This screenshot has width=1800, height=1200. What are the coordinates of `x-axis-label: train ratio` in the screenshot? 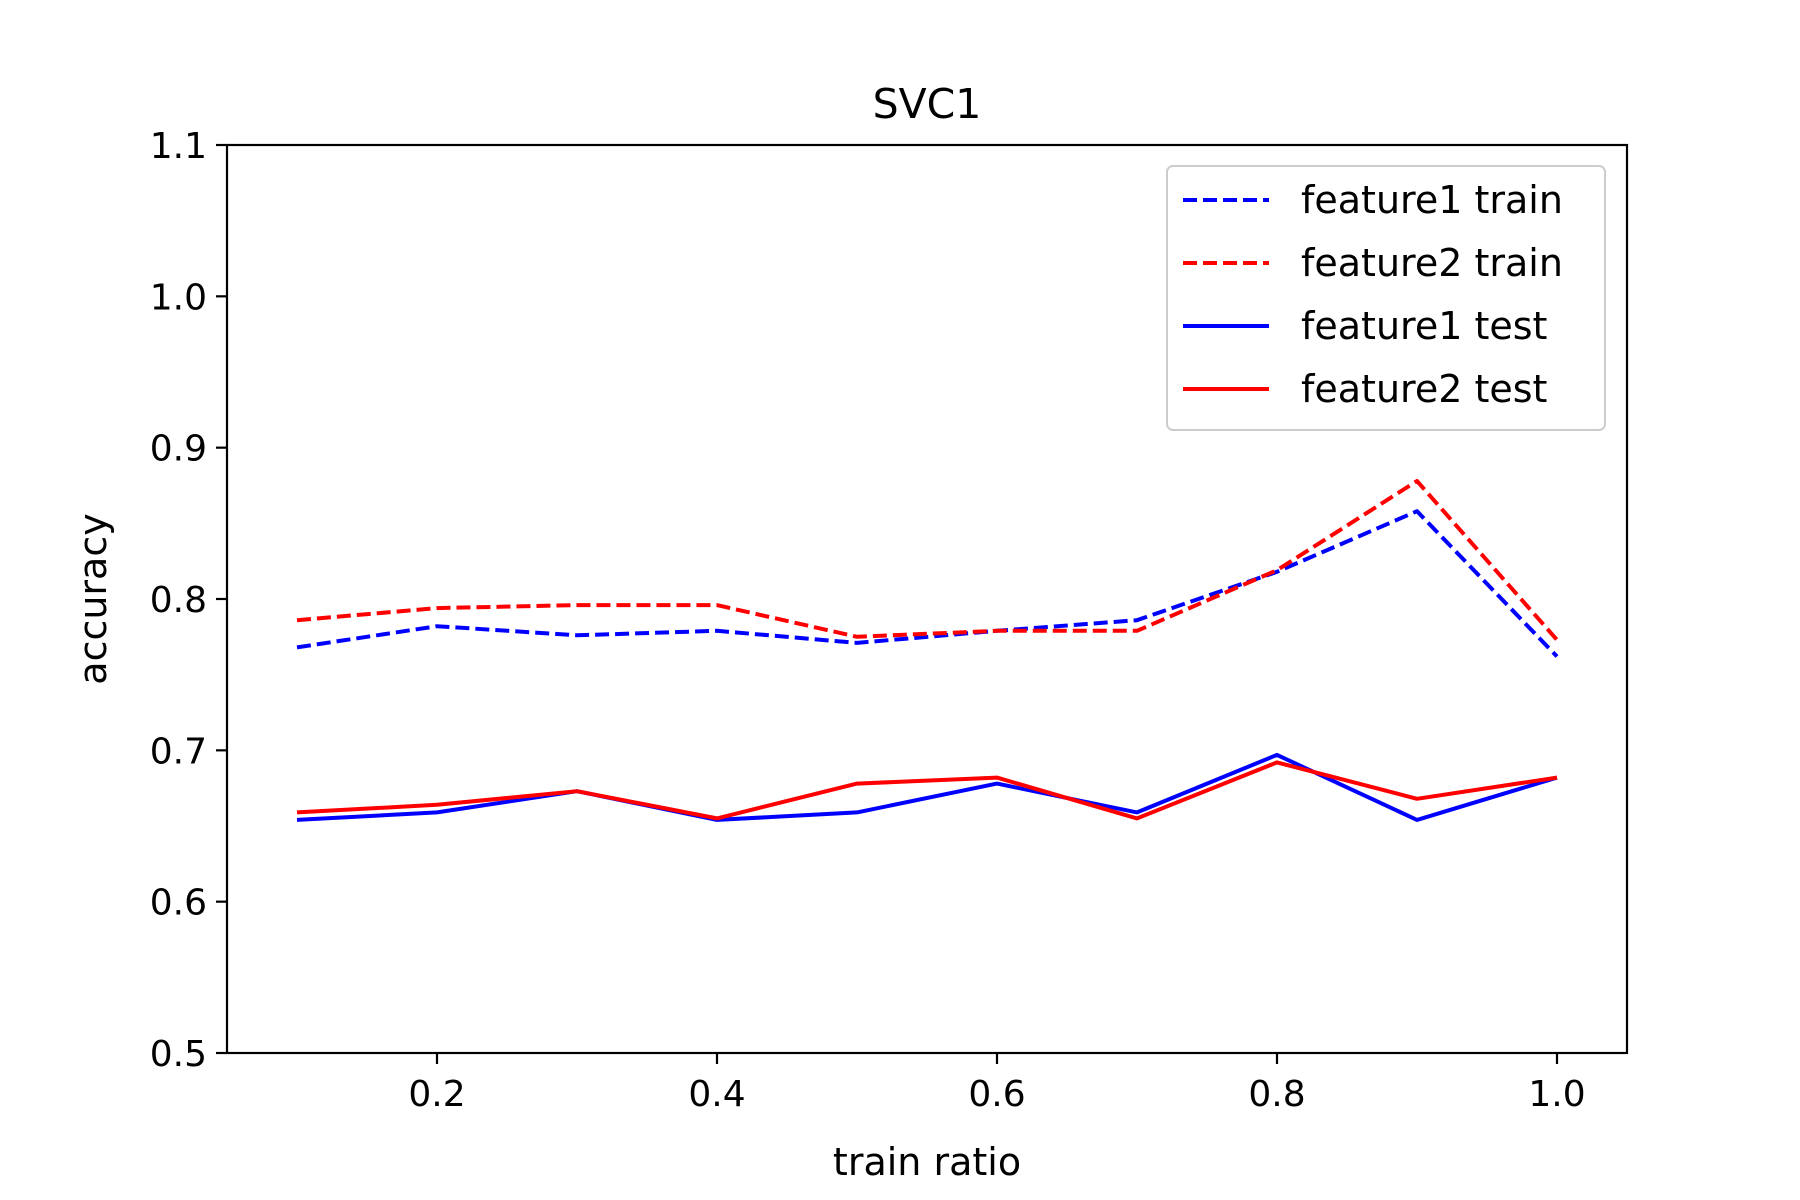 It's located at (927, 1162).